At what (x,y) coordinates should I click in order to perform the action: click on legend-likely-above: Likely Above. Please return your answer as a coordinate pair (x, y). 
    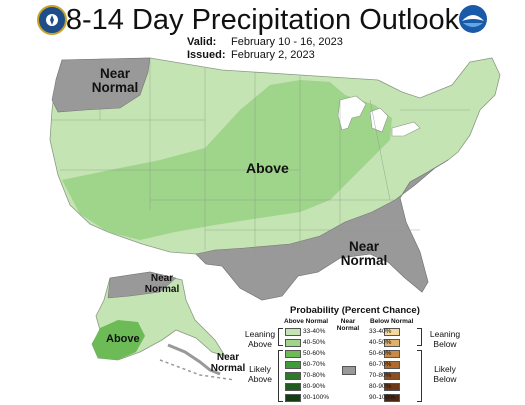
    Looking at the image, I should click on (260, 374).